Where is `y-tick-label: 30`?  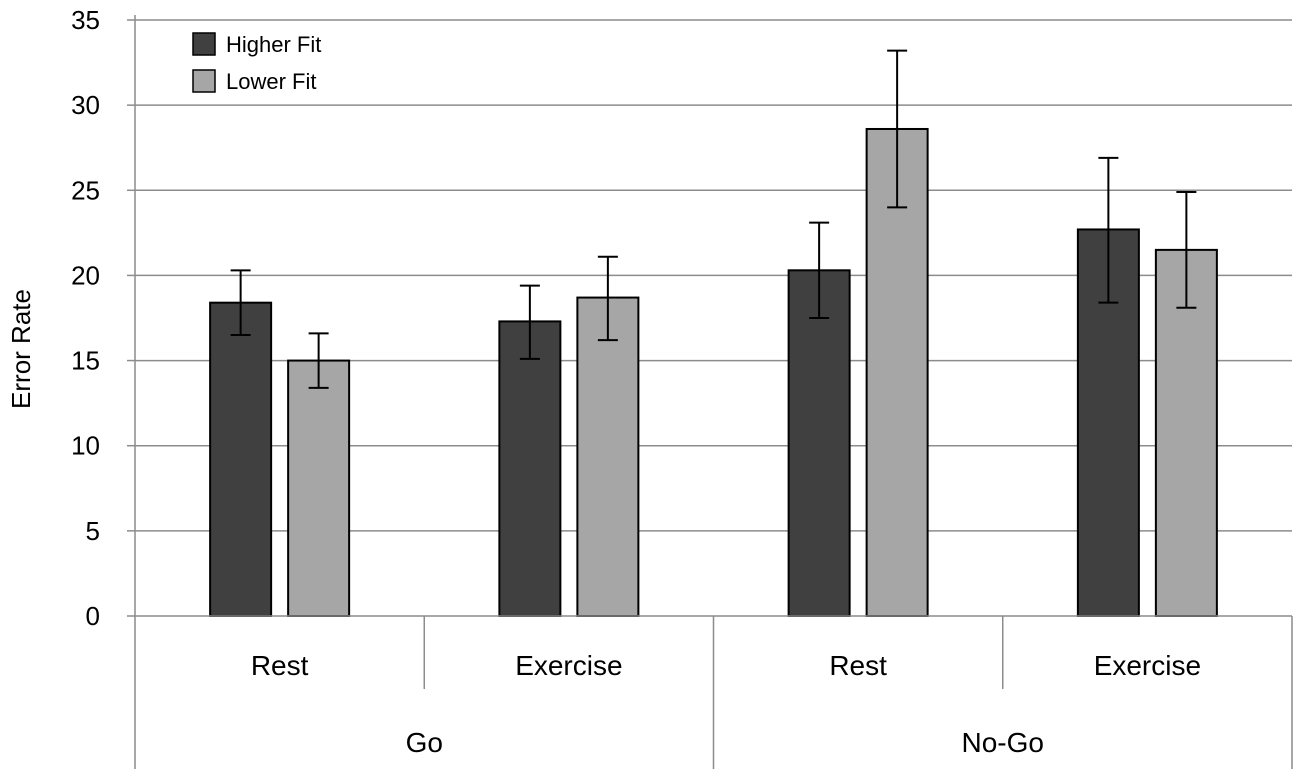 y-tick-label: 30 is located at coordinates (85, 105).